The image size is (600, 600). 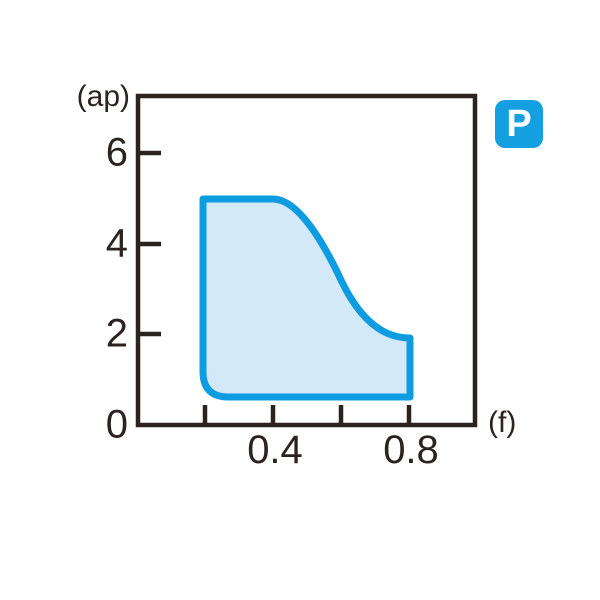 What do you see at coordinates (117, 289) in the screenshot?
I see `y-axis-tick-labels: 6 4 2 0` at bounding box center [117, 289].